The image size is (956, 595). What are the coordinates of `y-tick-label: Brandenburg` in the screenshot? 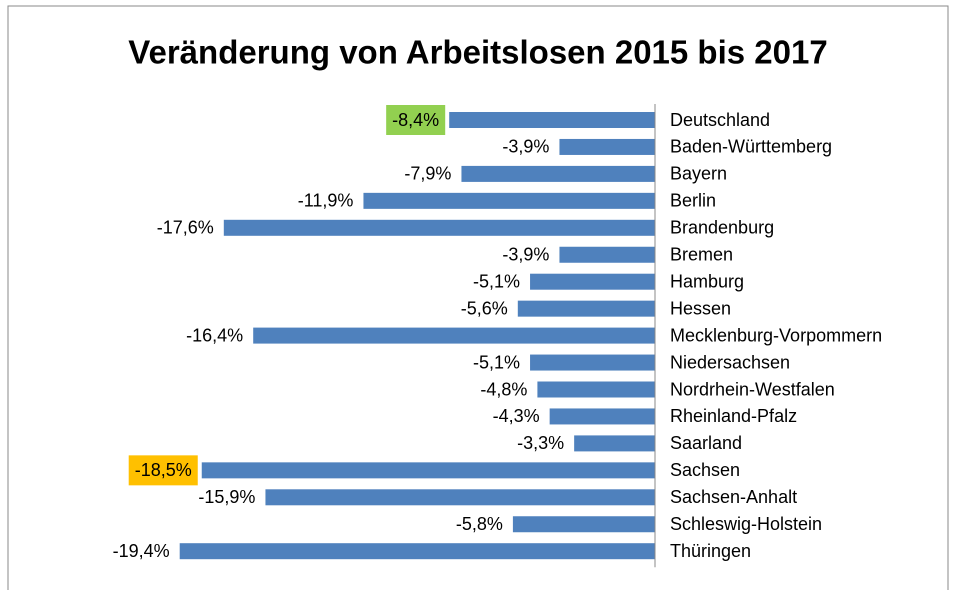 It's located at (722, 228).